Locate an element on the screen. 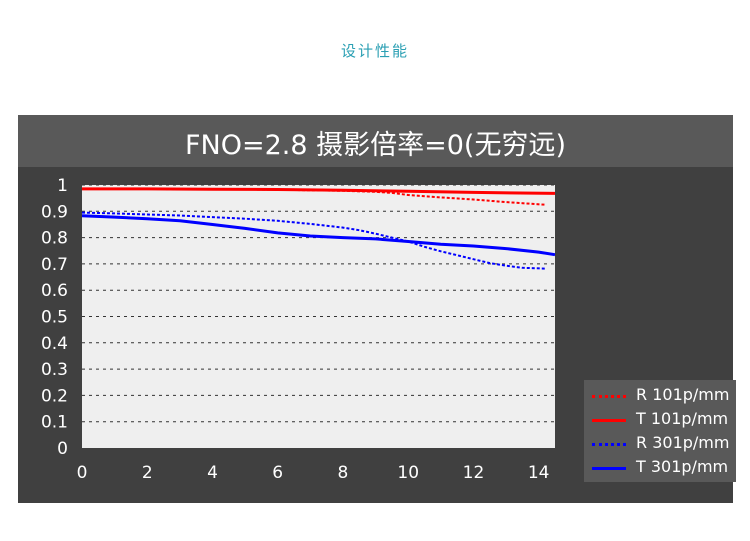 The width and height of the screenshot is (750, 541). legend-label: R 101p/mm is located at coordinates (683, 394).